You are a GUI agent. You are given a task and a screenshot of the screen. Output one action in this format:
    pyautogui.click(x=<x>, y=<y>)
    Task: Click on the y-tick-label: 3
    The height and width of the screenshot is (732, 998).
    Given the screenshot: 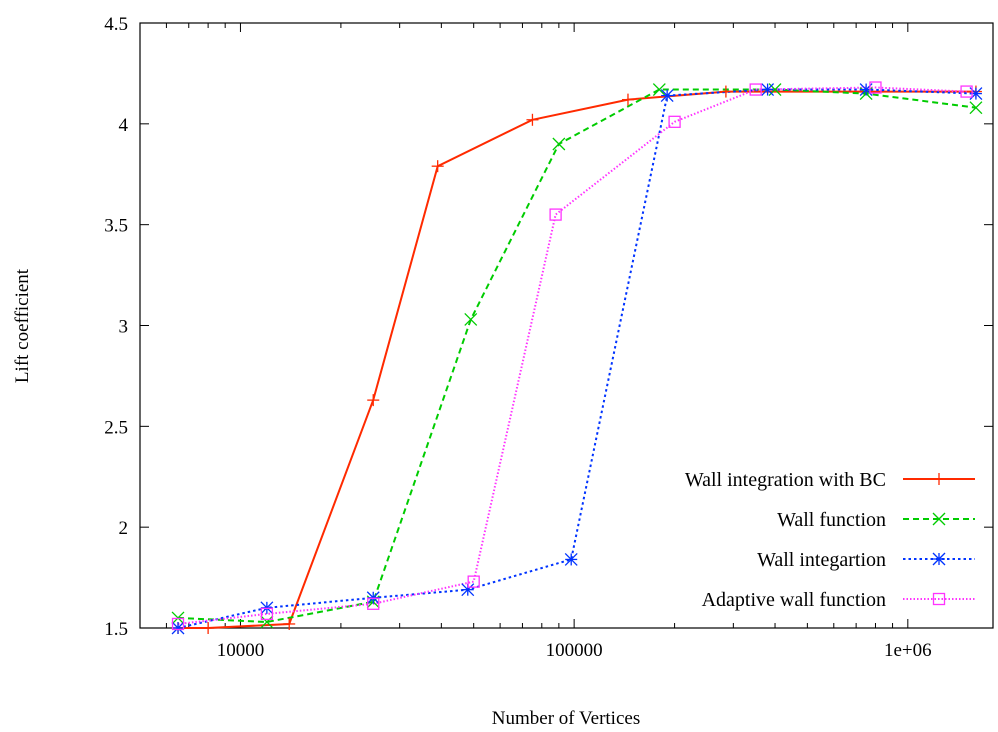 What is the action you would take?
    pyautogui.click(x=124, y=327)
    